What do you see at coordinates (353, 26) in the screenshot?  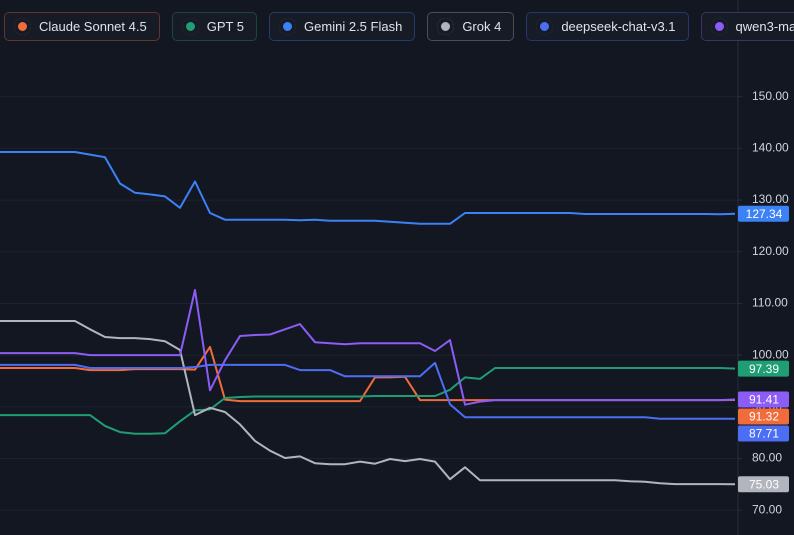 I see `legend-label: Gemini 2.5 Flash` at bounding box center [353, 26].